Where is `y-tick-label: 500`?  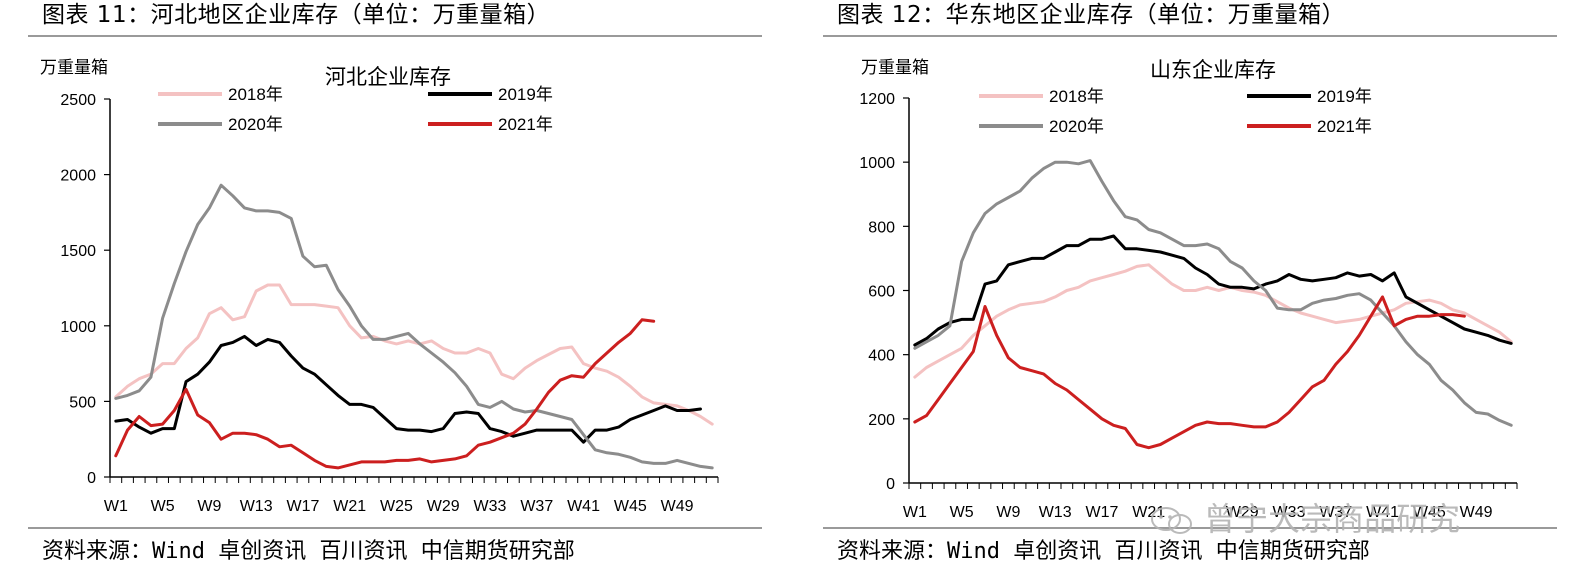 y-tick-label: 500 is located at coordinates (82, 402).